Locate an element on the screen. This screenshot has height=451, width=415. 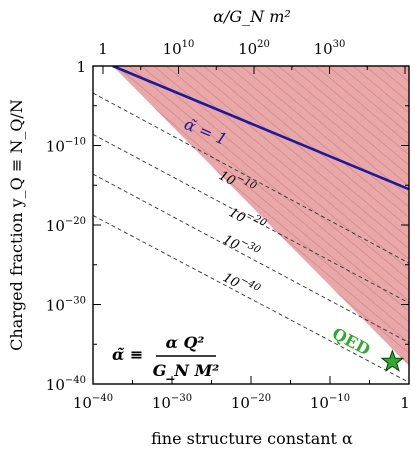
formula-denominator: G_N M² is located at coordinates (186, 370).